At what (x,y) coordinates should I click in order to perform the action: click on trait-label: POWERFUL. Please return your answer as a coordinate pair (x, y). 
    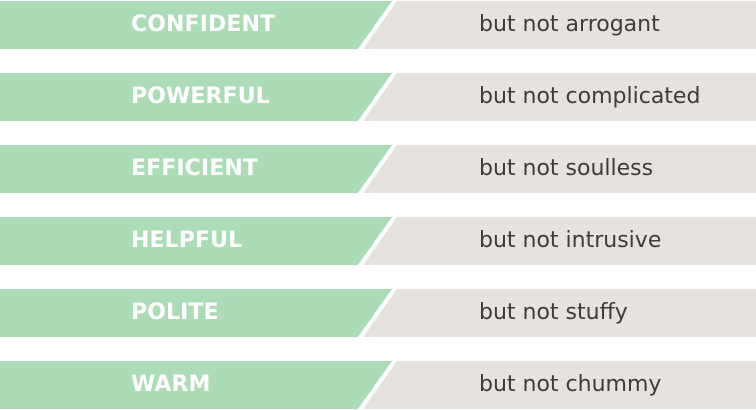
    Looking at the image, I should click on (200, 96).